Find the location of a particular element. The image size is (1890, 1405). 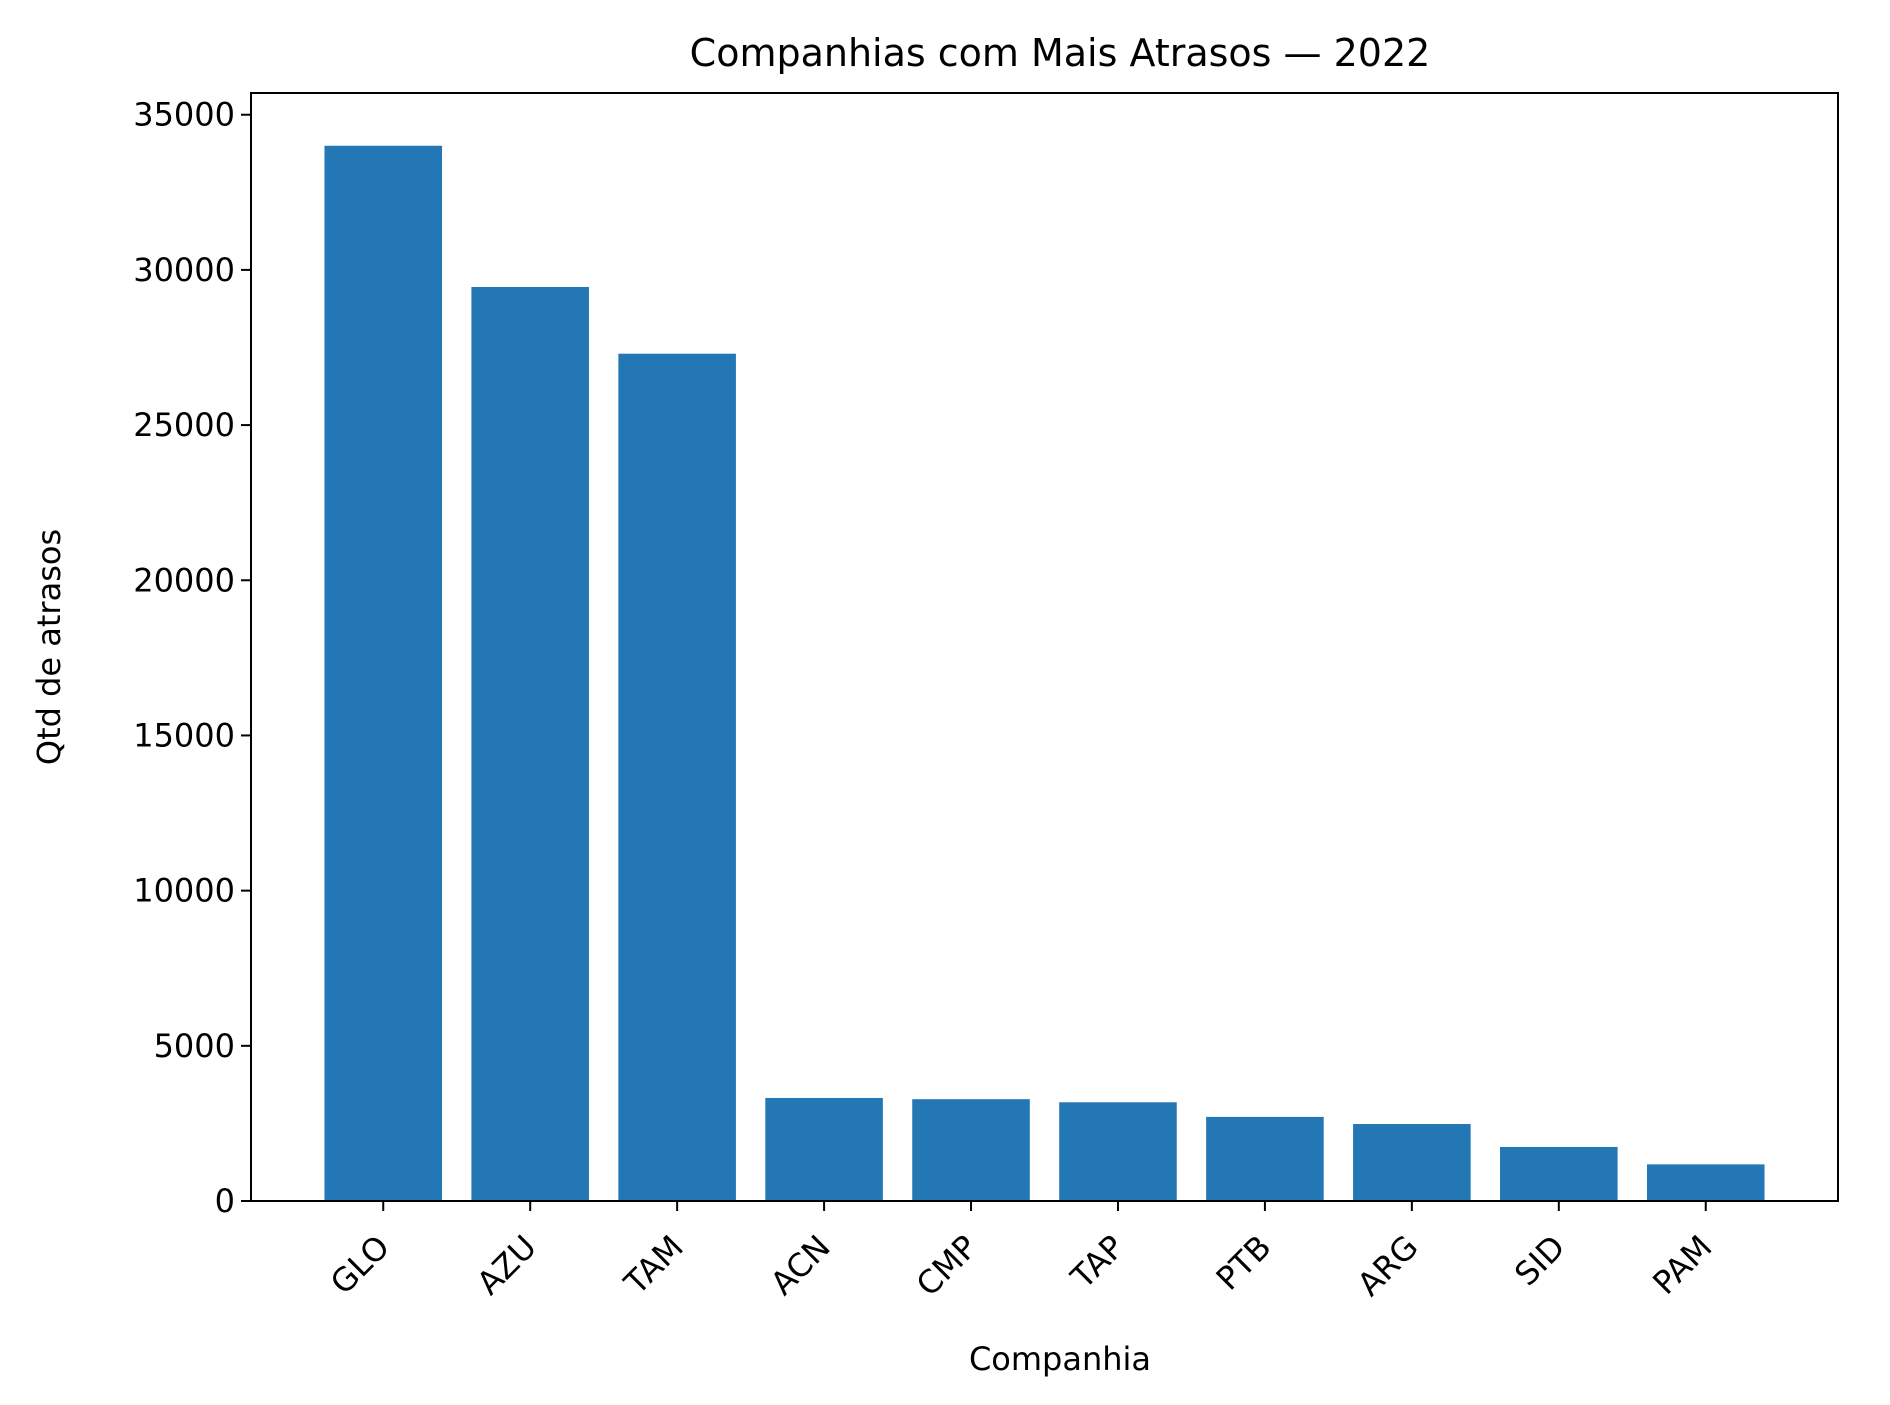

x-tick-label: GLO is located at coordinates (360, 1265).